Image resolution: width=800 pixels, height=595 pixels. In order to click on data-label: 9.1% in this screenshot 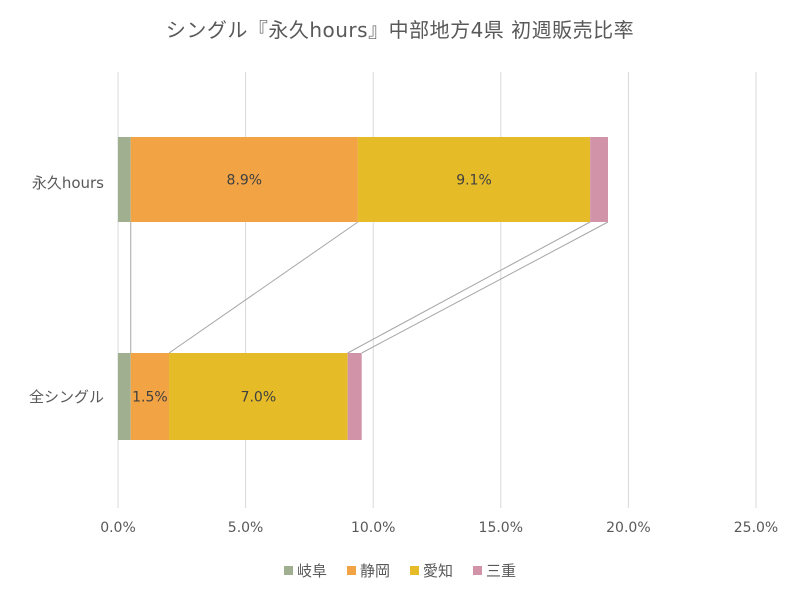, I will do `click(474, 181)`.